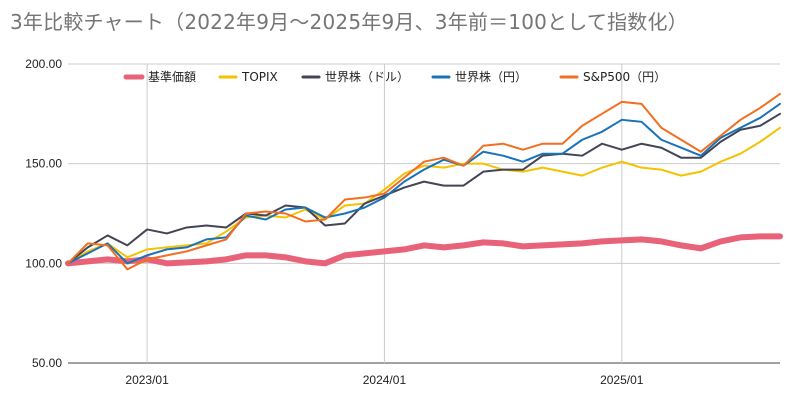 This screenshot has height=403, width=800. I want to click on y-tick-label: 200.00, so click(43, 64).